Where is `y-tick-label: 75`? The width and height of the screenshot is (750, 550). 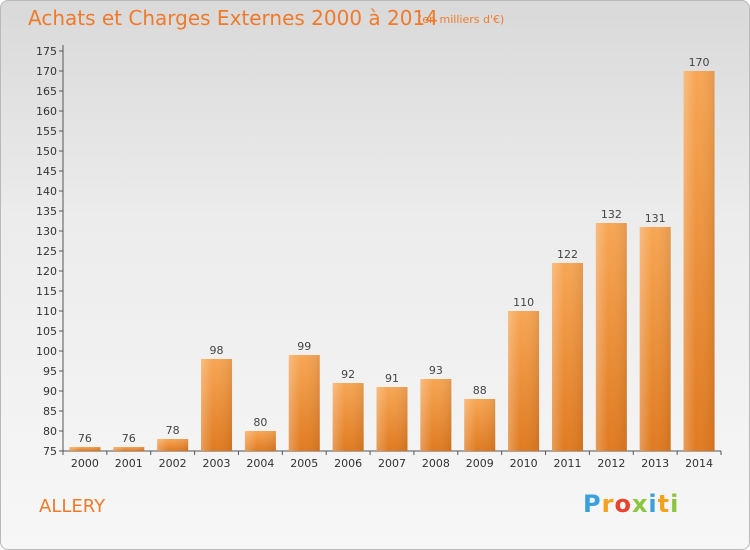 y-tick-label: 75 is located at coordinates (50, 451).